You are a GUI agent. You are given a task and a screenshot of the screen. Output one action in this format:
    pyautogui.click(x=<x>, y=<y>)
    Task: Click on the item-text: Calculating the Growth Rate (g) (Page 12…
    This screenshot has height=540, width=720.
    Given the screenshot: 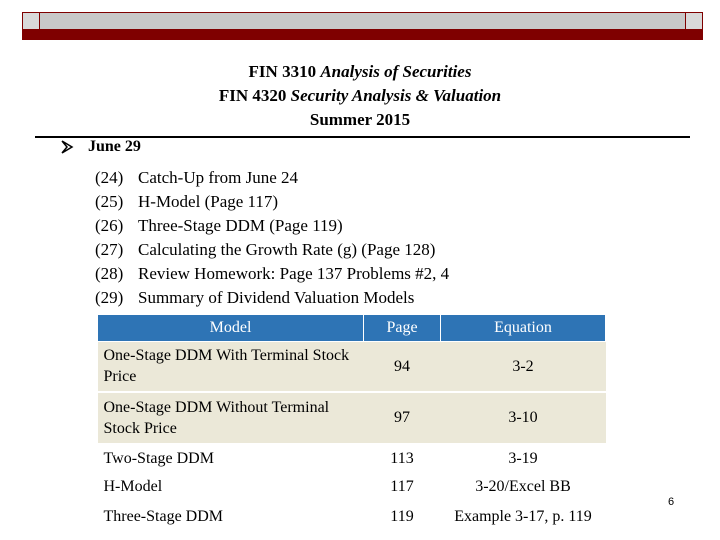 What is the action you would take?
    pyautogui.click(x=287, y=249)
    